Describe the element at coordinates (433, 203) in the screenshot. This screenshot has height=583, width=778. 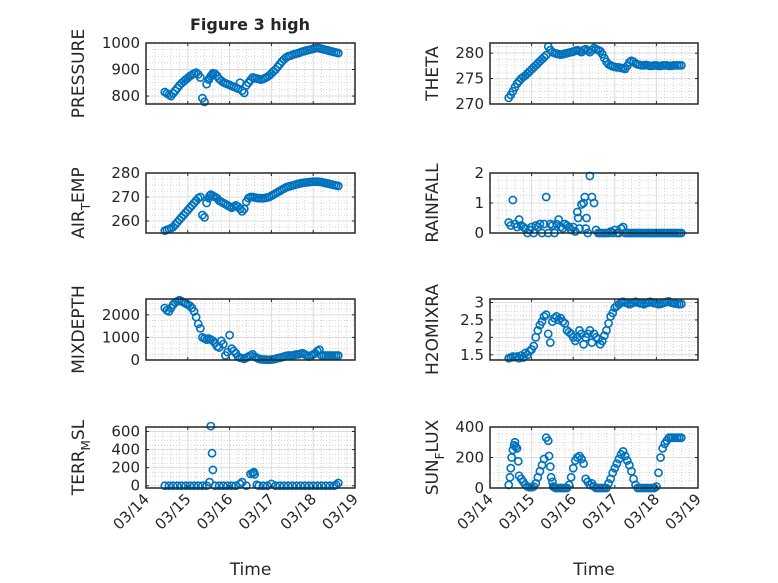
I see `y-axis-label: RAINFALL` at that location.